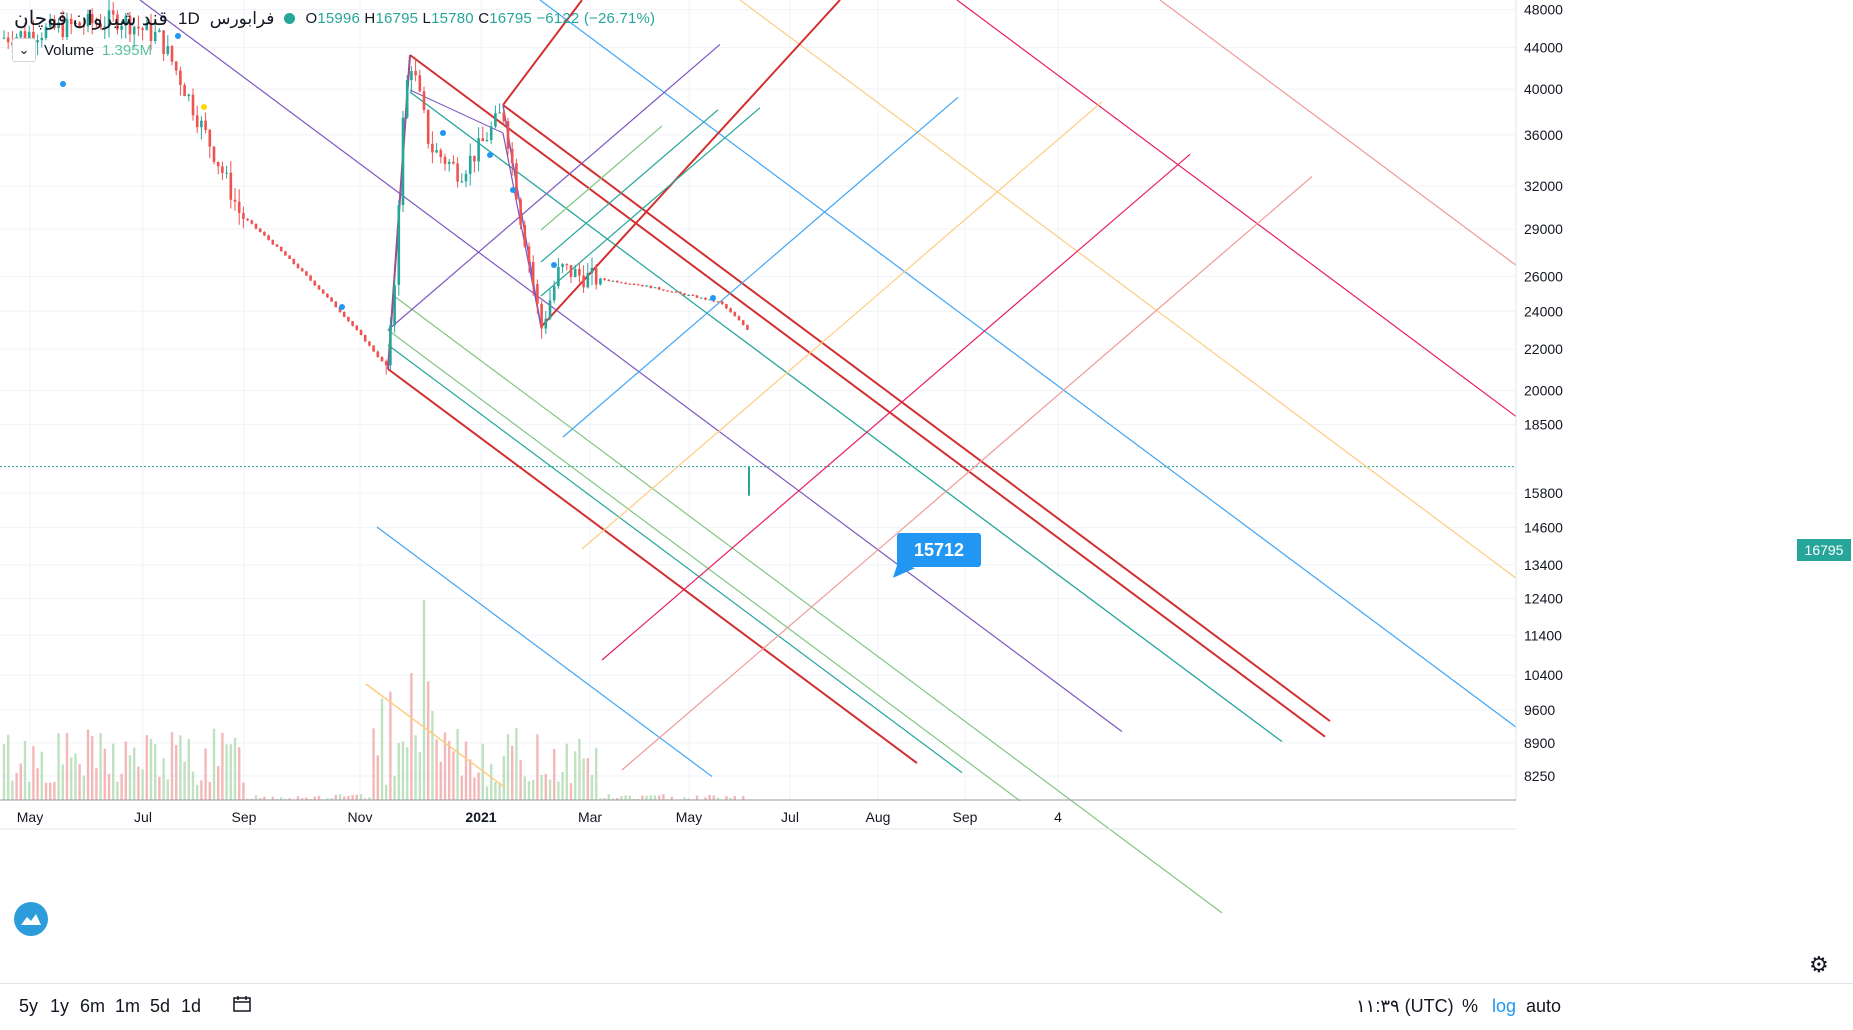 Image resolution: width=1853 pixels, height=1030 pixels. I want to click on last-price-label: 16795, so click(1824, 550).